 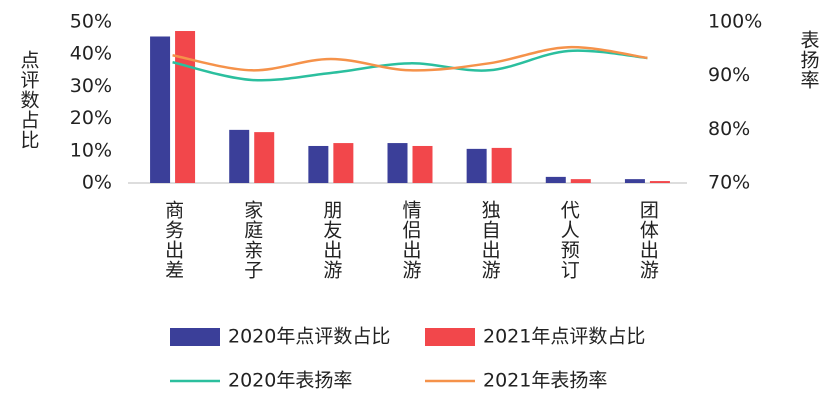 What do you see at coordinates (91, 54) in the screenshot?
I see `y-tick-label: 40%` at bounding box center [91, 54].